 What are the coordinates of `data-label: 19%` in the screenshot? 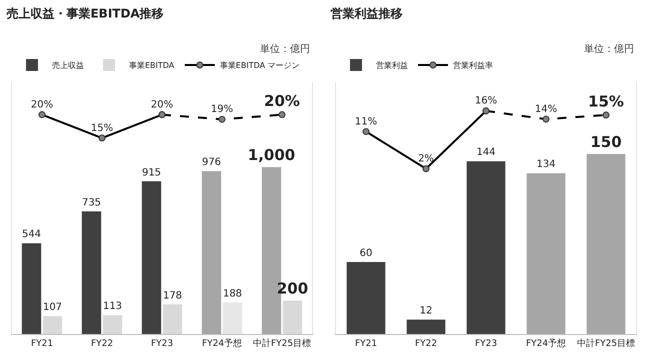 It's located at (222, 110).